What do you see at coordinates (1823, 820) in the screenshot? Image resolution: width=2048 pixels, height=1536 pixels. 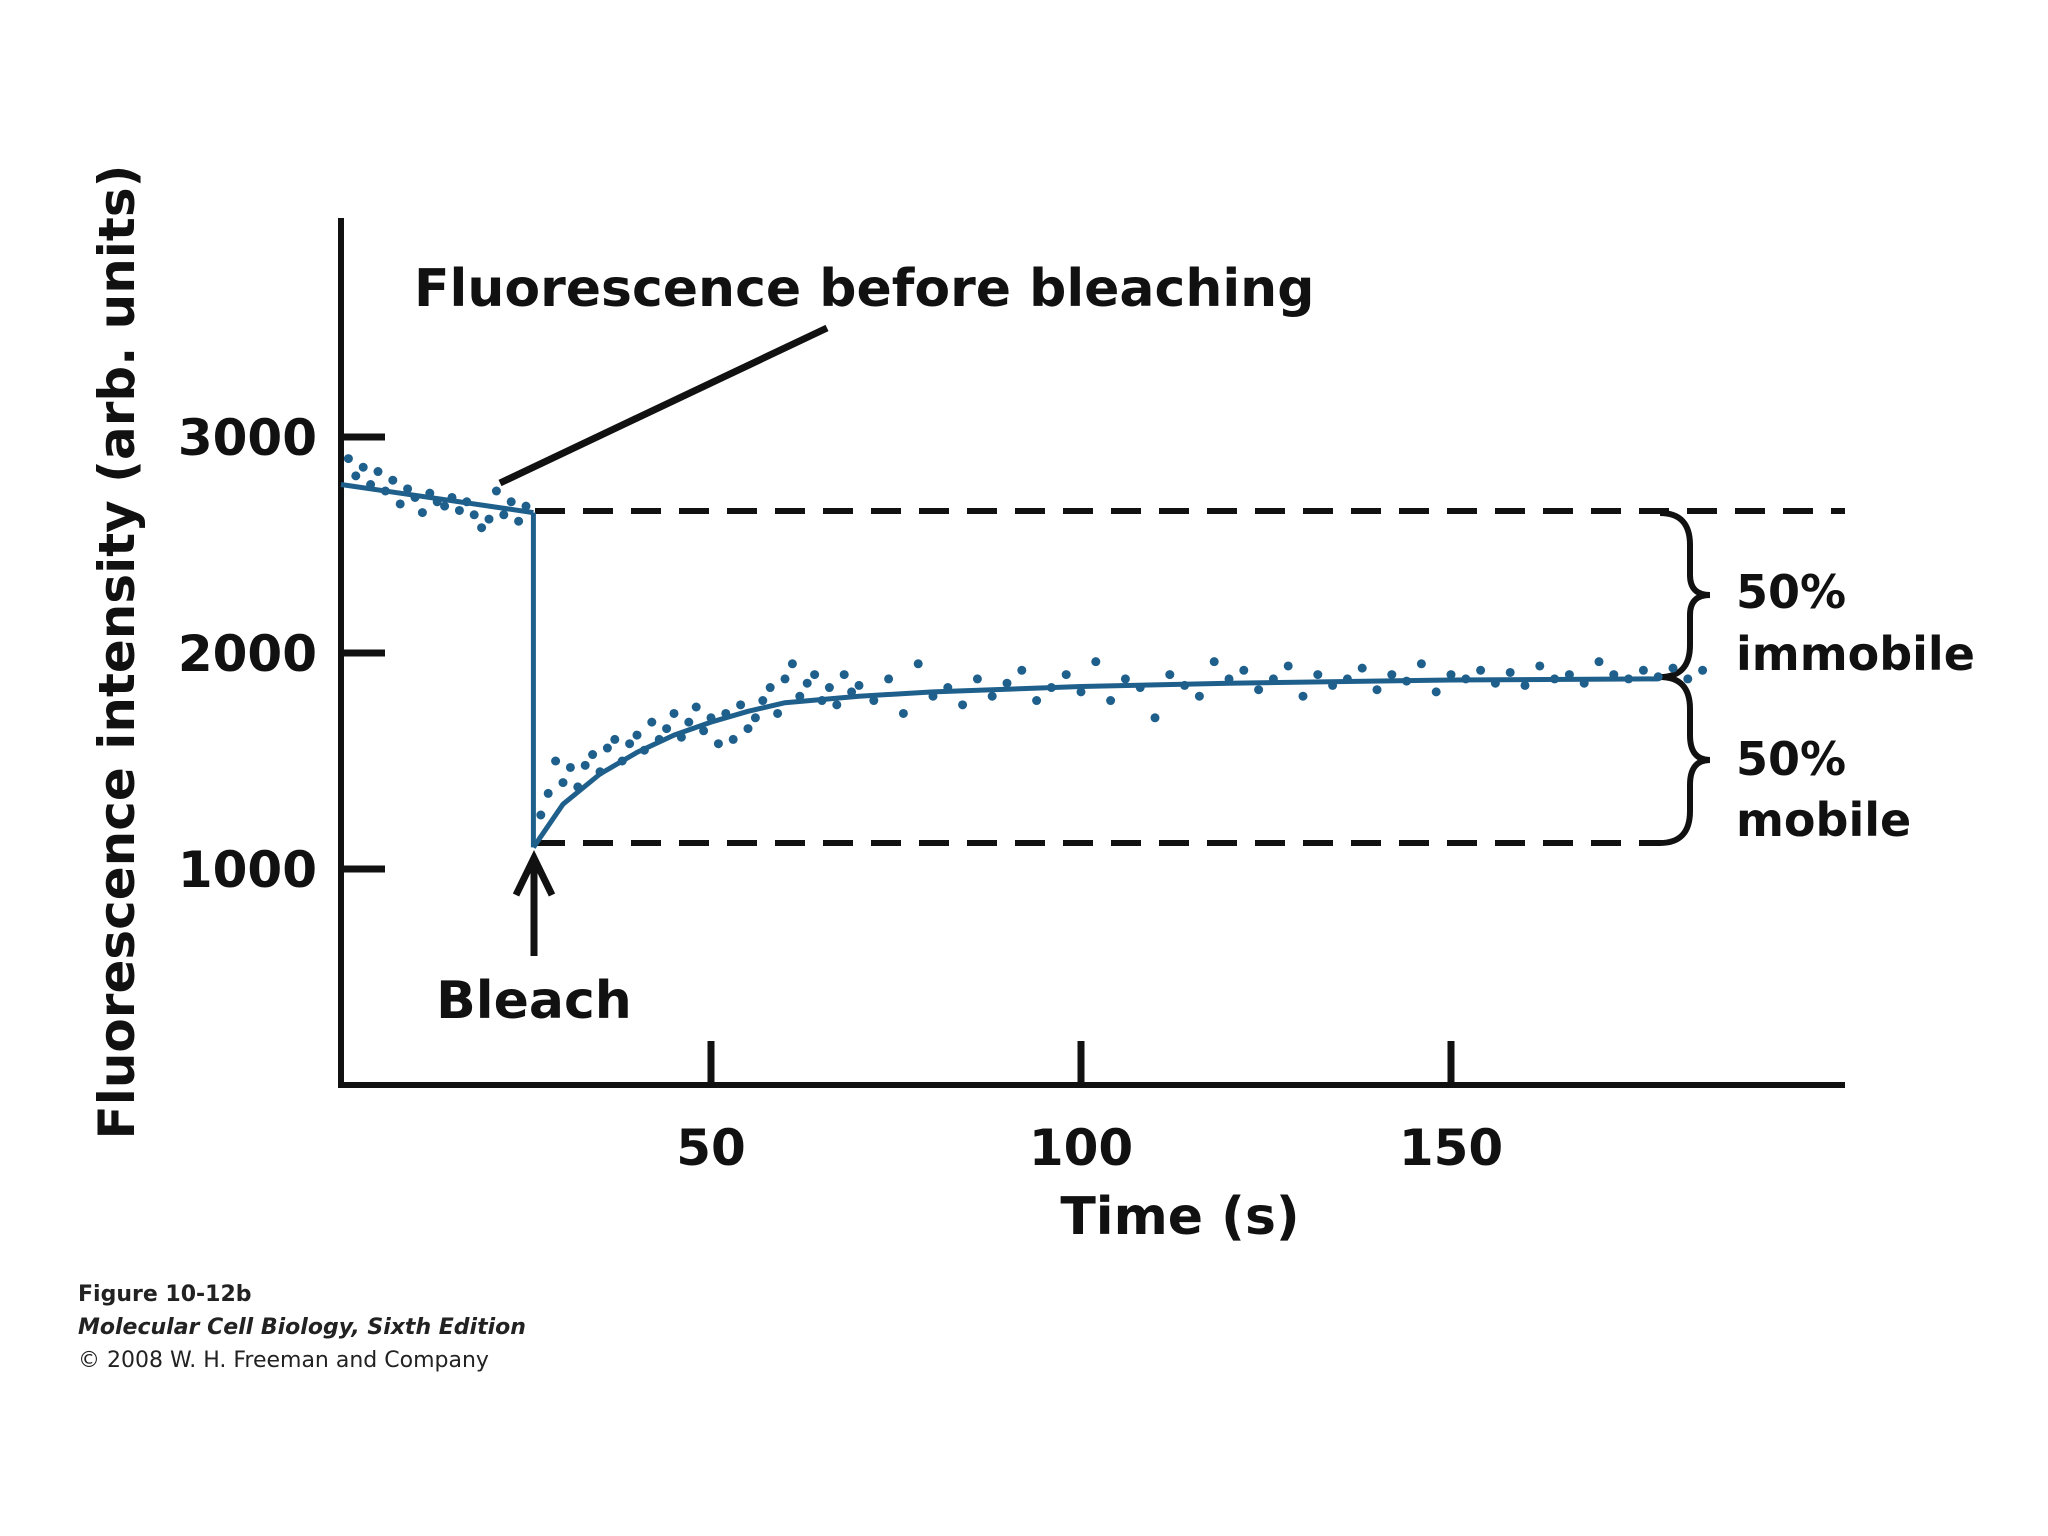 I see `annotation-mobile-label: mobile` at bounding box center [1823, 820].